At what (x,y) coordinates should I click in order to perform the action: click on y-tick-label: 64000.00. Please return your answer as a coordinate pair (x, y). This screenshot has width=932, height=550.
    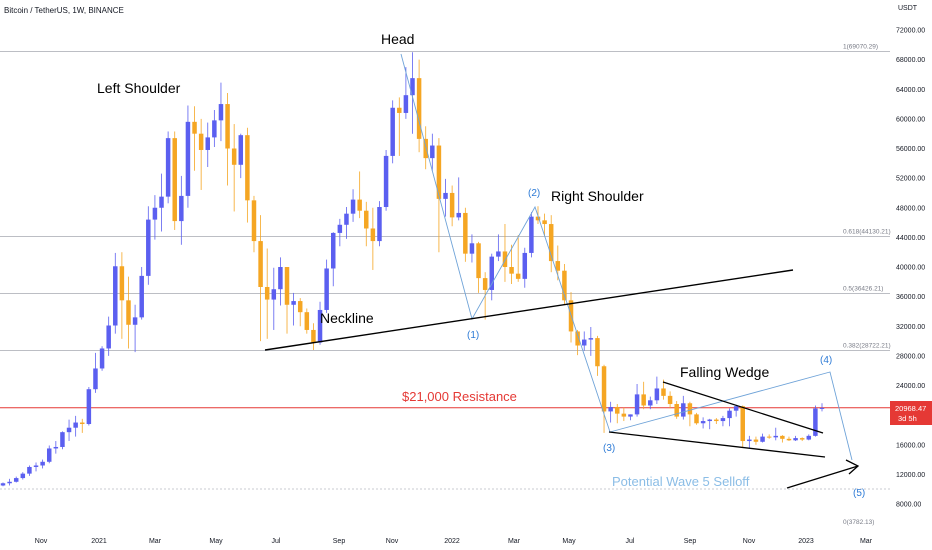
    Looking at the image, I should click on (910, 90).